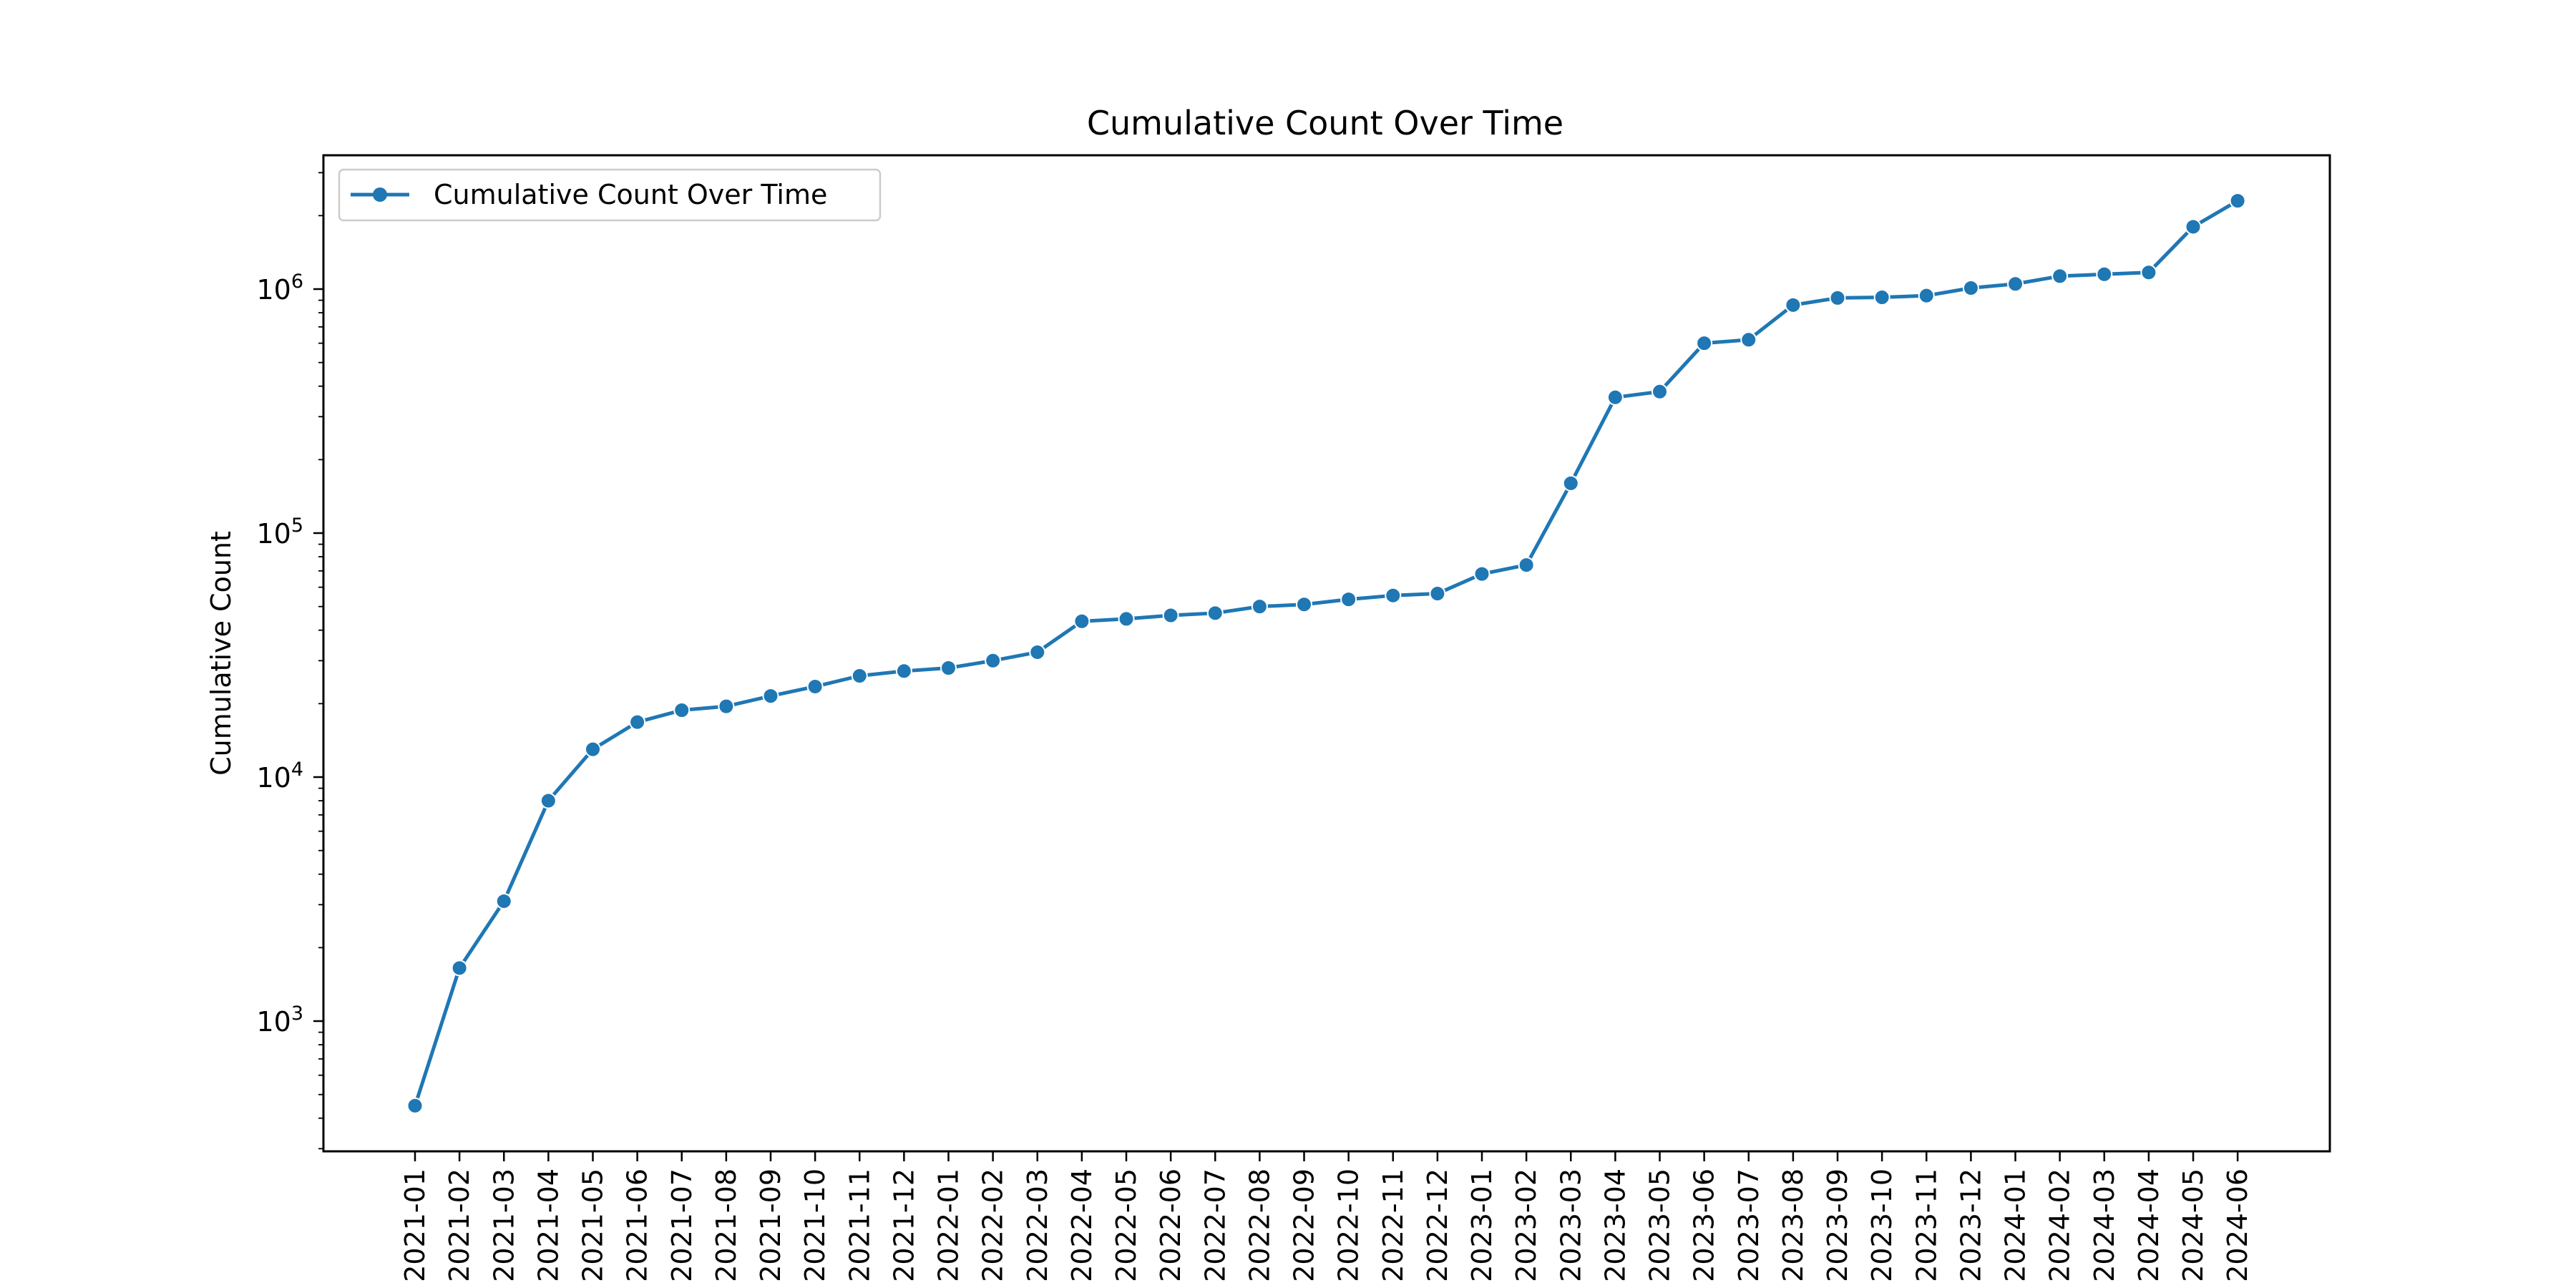  I want to click on x-tick-label: 2022-03, so click(1037, 1225).